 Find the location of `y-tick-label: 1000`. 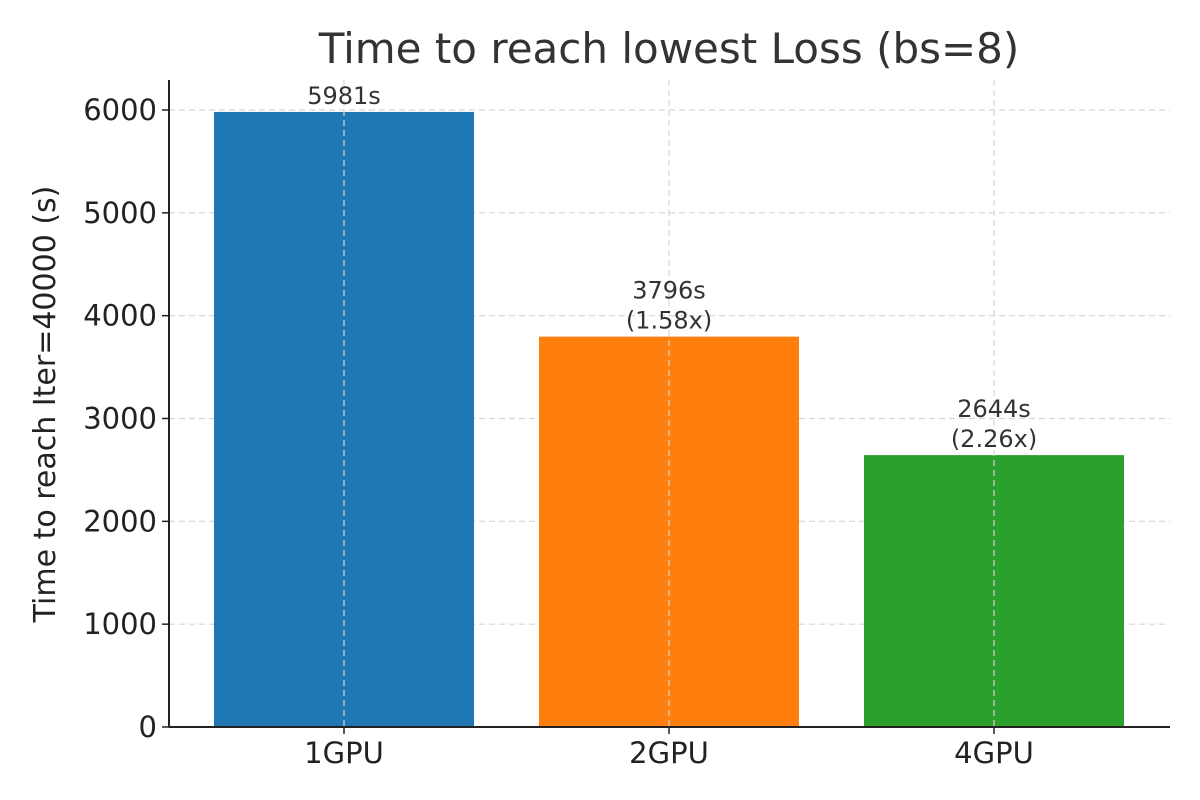

y-tick-label: 1000 is located at coordinates (120, 624).